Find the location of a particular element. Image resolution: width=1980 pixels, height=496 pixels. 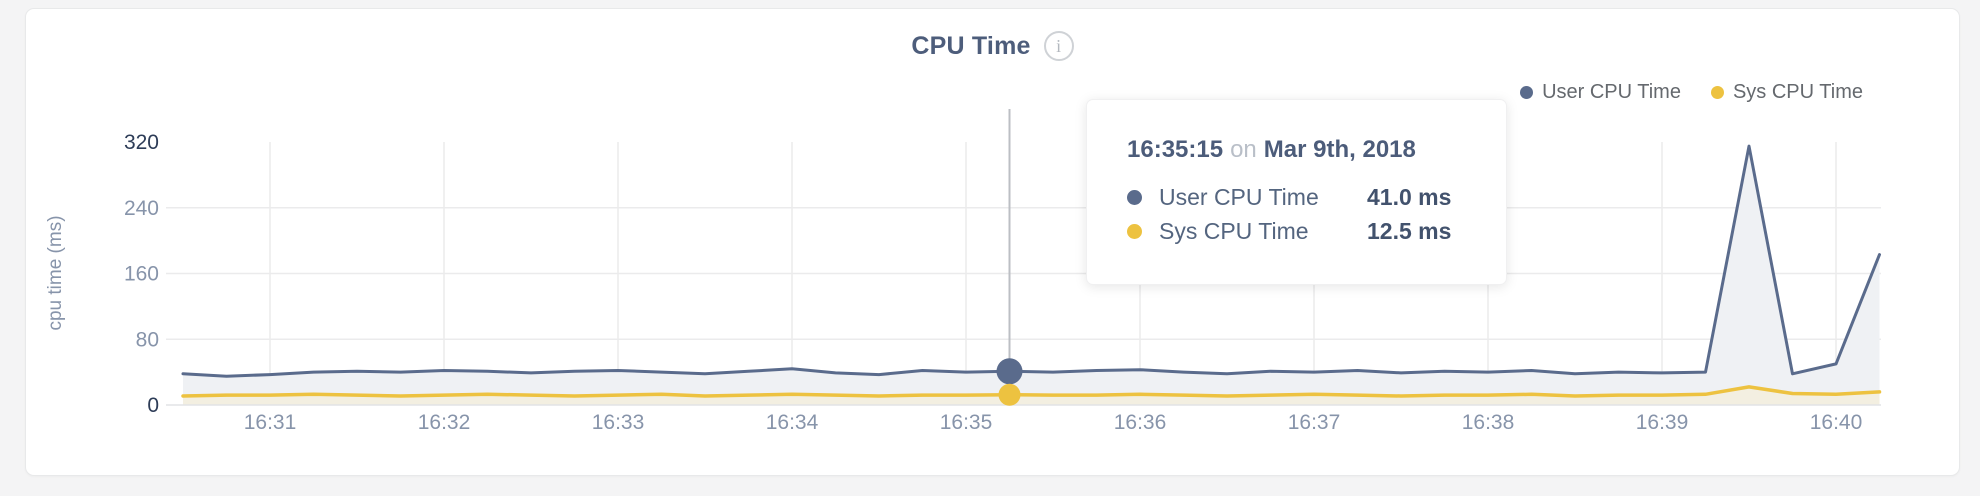

x-tick-label: 16:31 is located at coordinates (270, 422).